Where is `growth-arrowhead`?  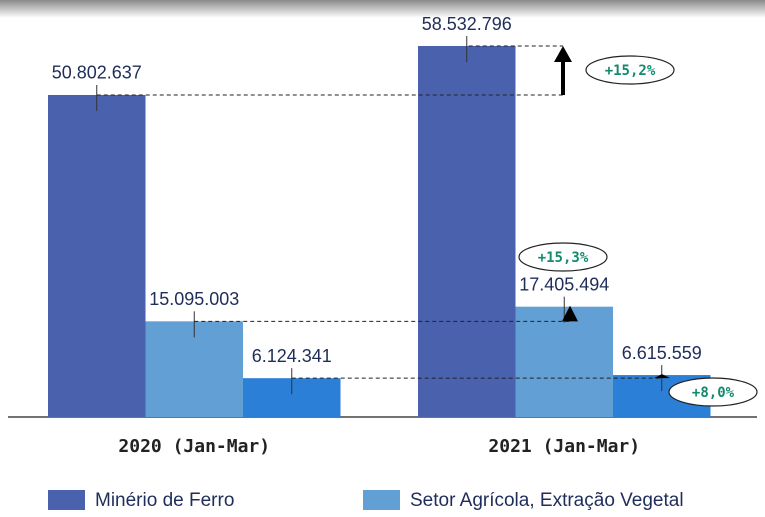 growth-arrowhead is located at coordinates (563, 54).